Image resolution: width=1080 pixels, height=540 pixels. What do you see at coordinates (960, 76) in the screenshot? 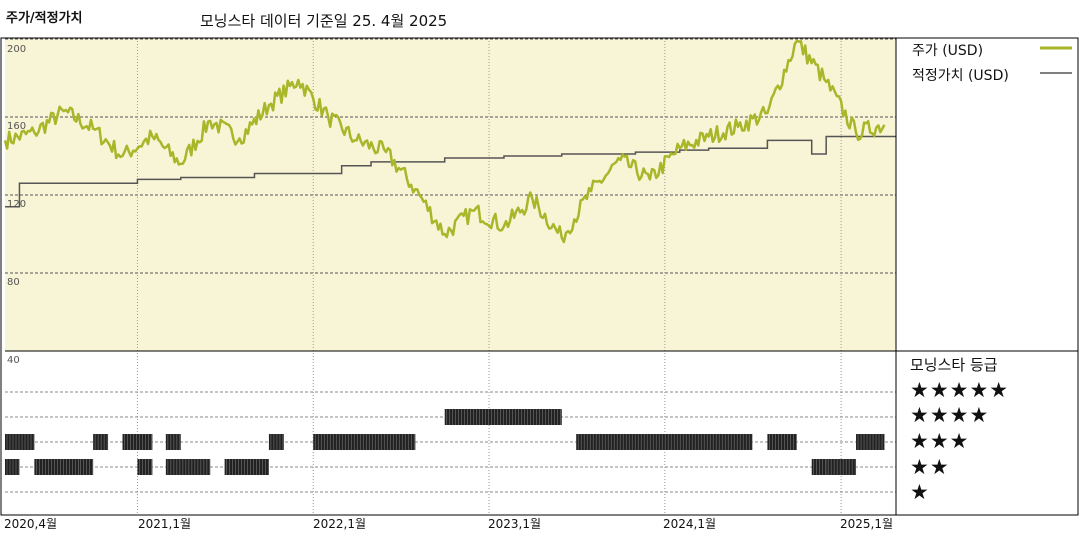
I see `legend-fair-value-label: 적정가치 (USD)` at bounding box center [960, 76].